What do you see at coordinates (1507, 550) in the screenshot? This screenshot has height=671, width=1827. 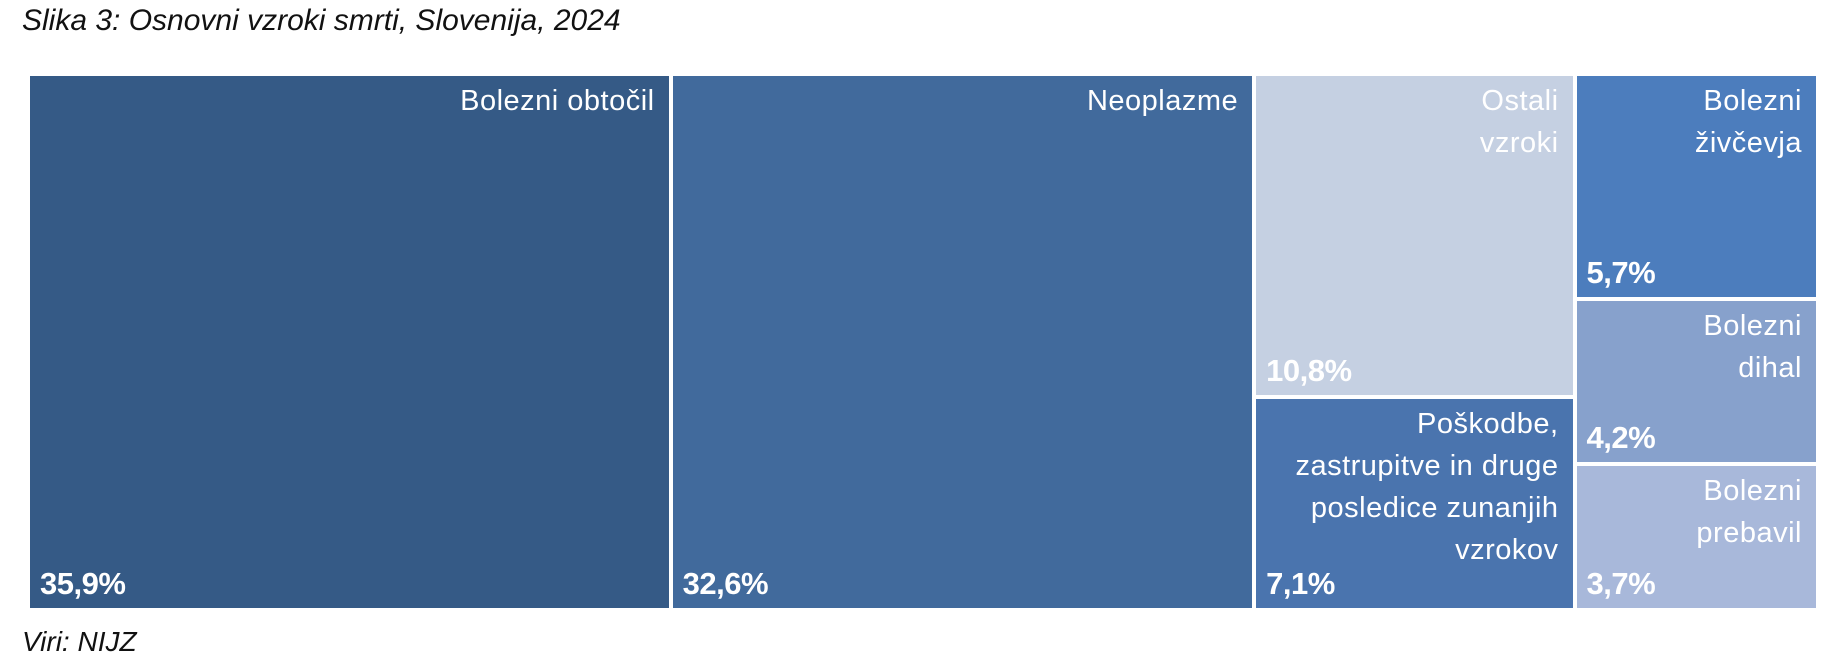 I see `tile-label-line: vzrokov` at bounding box center [1507, 550].